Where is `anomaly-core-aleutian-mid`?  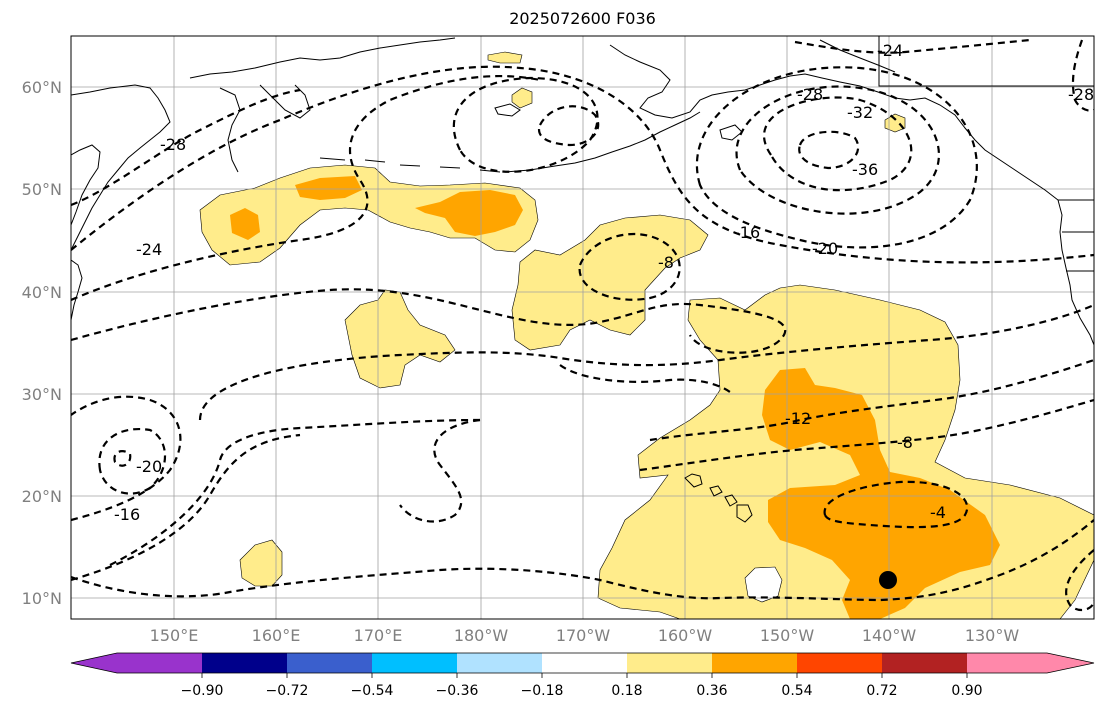 anomaly-core-aleutian-mid is located at coordinates (469, 213).